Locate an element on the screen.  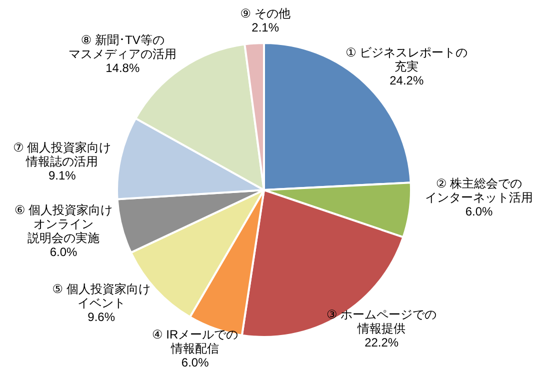
slice-label: ⑤ 個人投資家向けイベント is located at coordinates (101, 296).